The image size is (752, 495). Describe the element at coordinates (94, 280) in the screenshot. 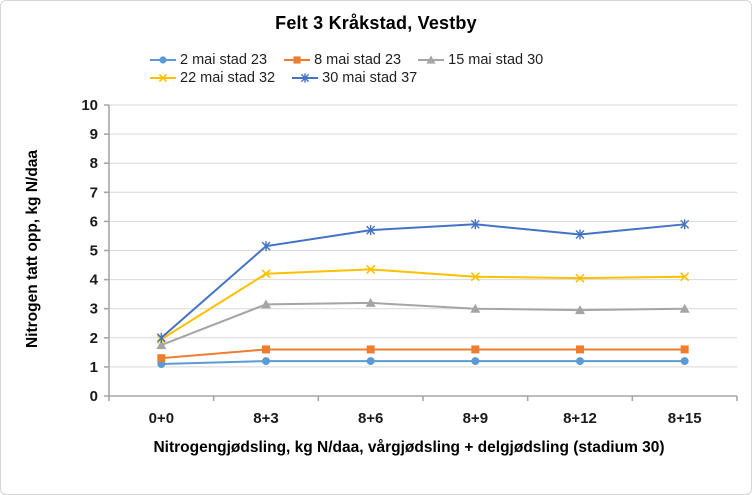

I see `y-tick-label: 4` at that location.